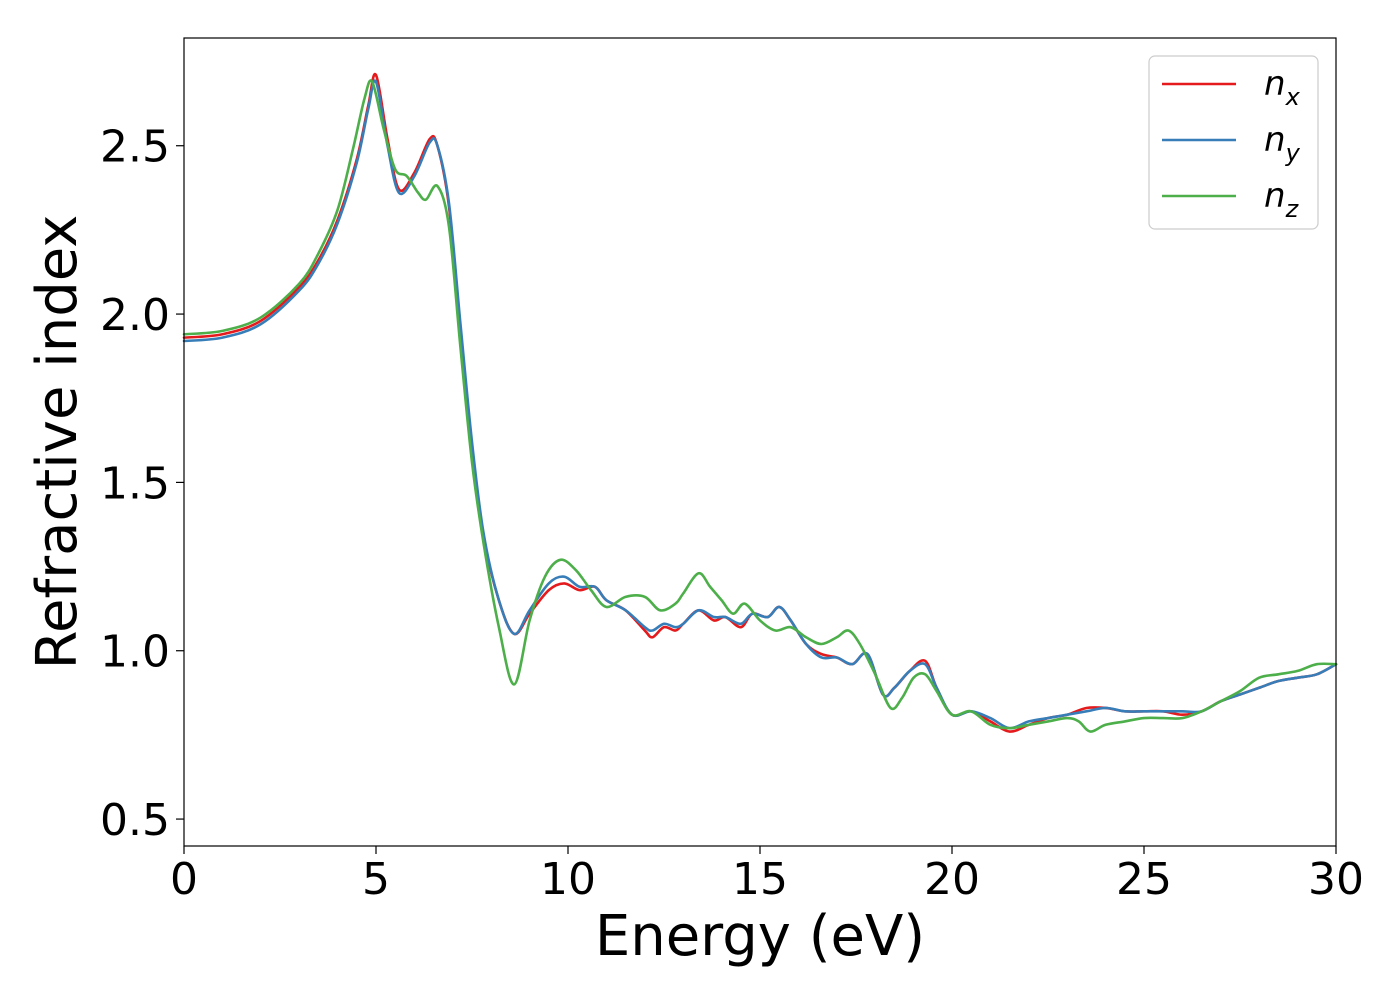  I want to click on y-tick-label: 2.0, so click(135, 315).